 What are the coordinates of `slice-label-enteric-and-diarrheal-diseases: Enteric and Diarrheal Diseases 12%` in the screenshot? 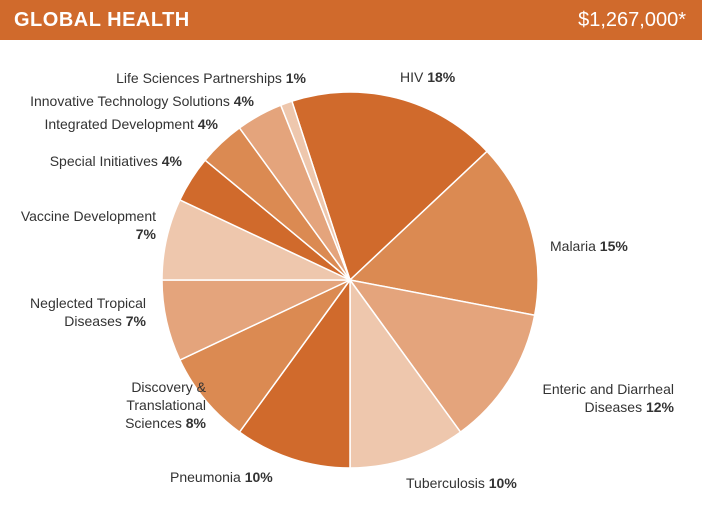 It's located at (608, 398).